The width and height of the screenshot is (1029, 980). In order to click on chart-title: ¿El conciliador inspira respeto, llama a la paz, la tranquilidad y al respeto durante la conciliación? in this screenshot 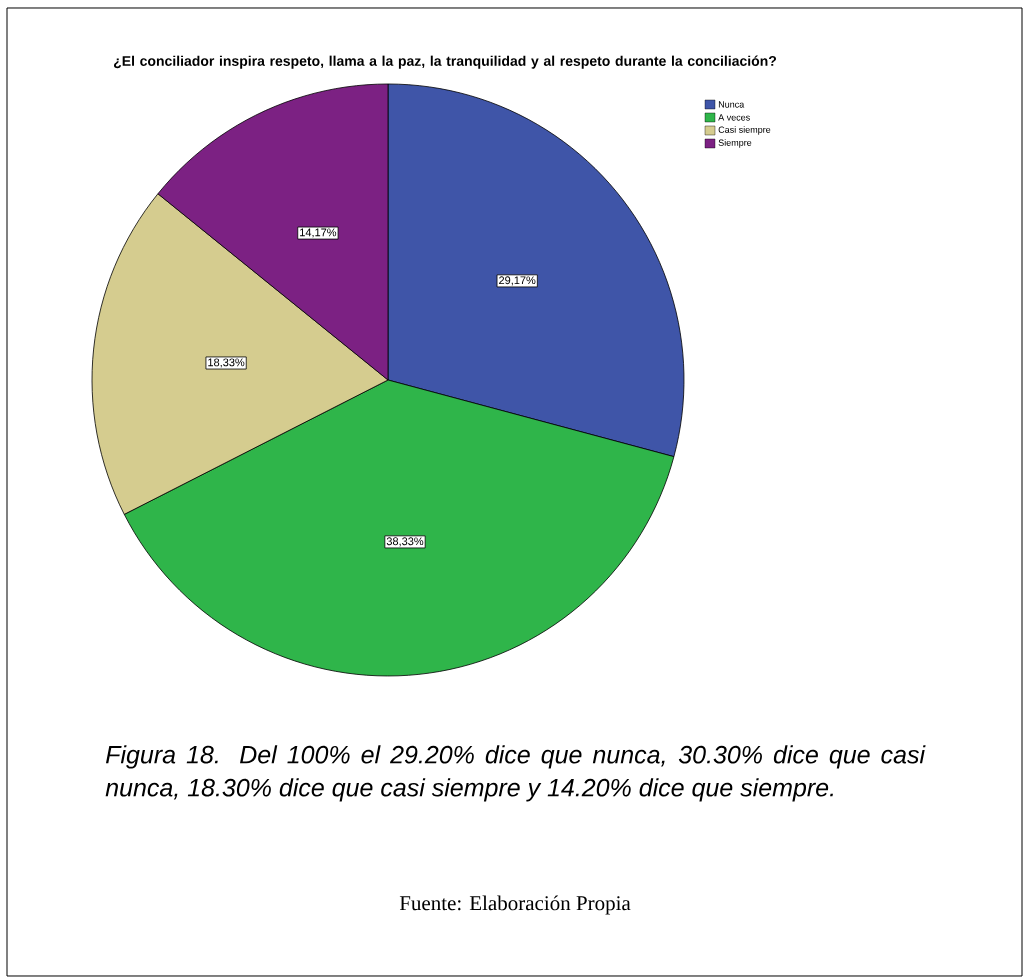, I will do `click(445, 62)`.